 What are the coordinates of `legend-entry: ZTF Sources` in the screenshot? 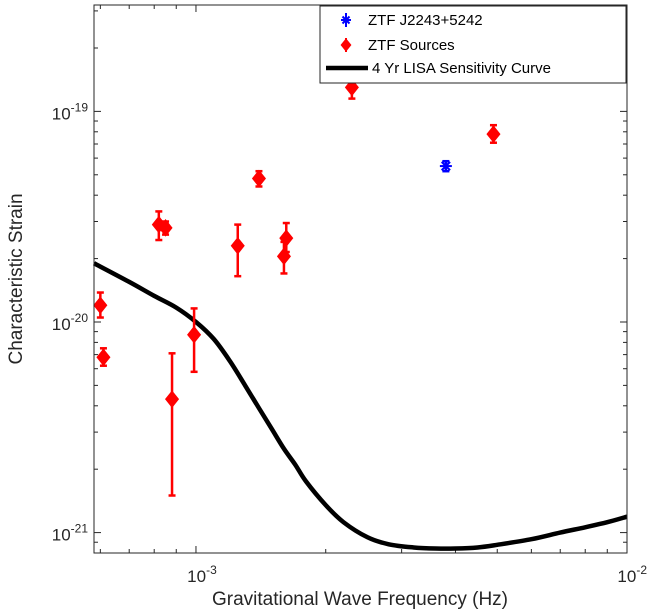 It's located at (397, 45).